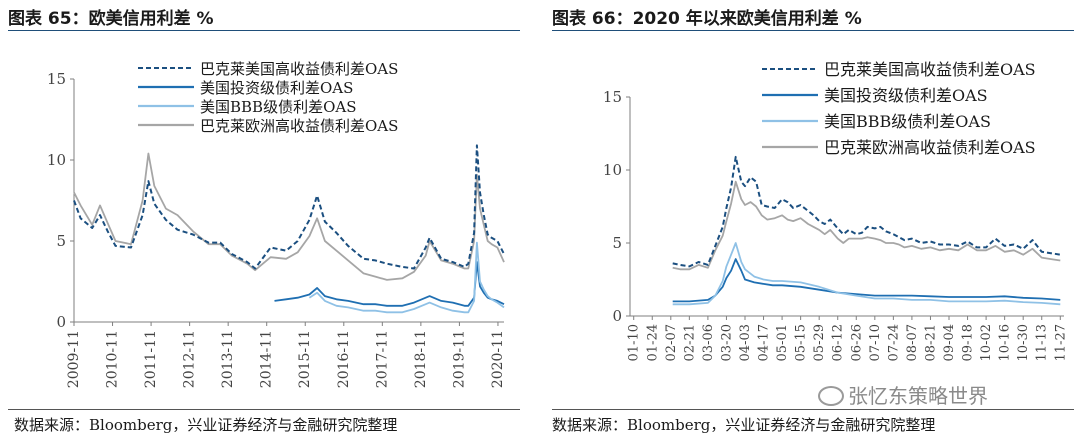 This screenshot has height=443, width=1080. Describe the element at coordinates (111, 19) in the screenshot. I see `left-panel-title: 图表 65：欧美信用利差 %` at that location.